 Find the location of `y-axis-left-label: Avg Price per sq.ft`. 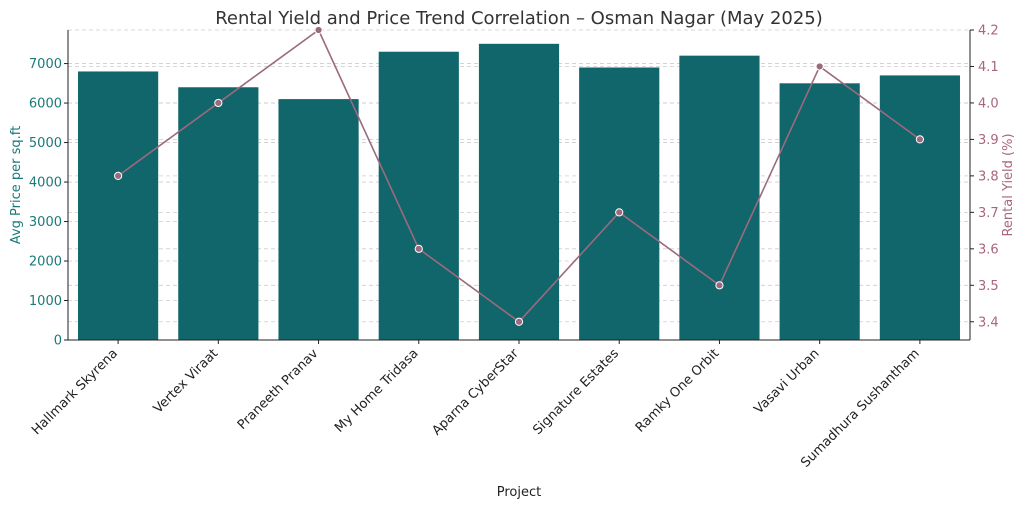

y-axis-left-label: Avg Price per sq.ft is located at coordinates (16, 185).